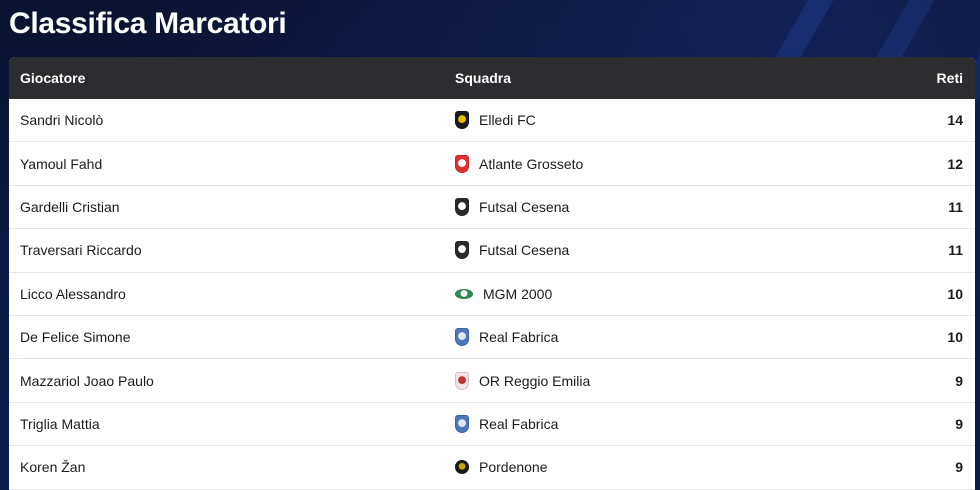  I want to click on team-cell: MGM 2000, so click(679, 294).